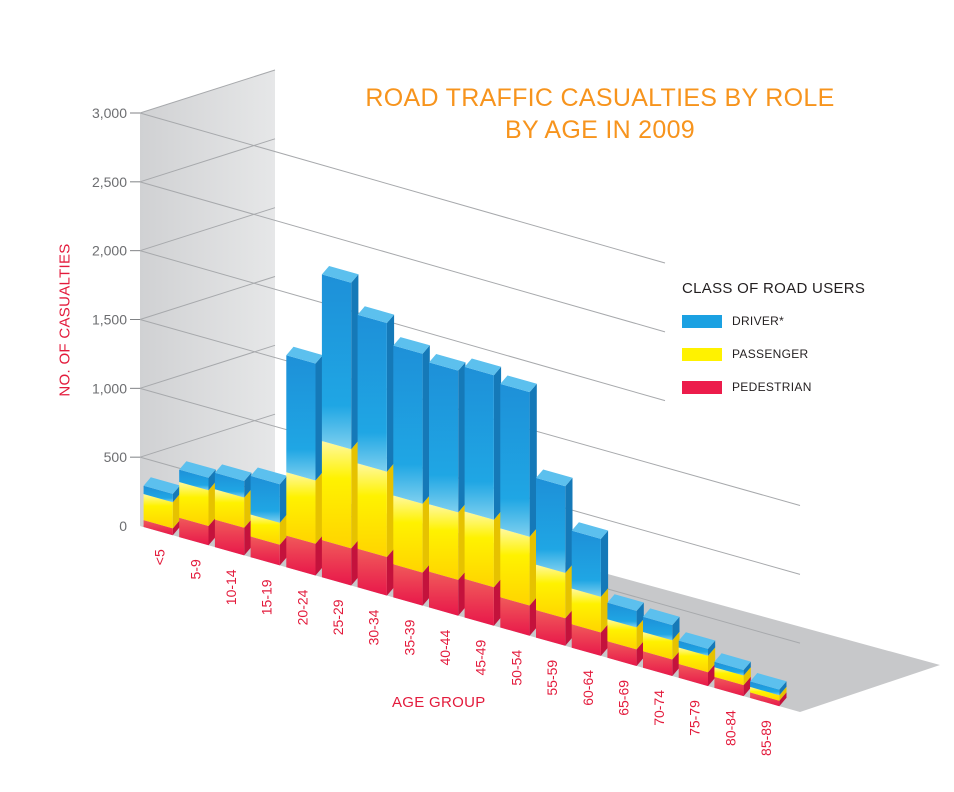 This screenshot has height=792, width=954. I want to click on legend-swatch-passenger, so click(702, 354).